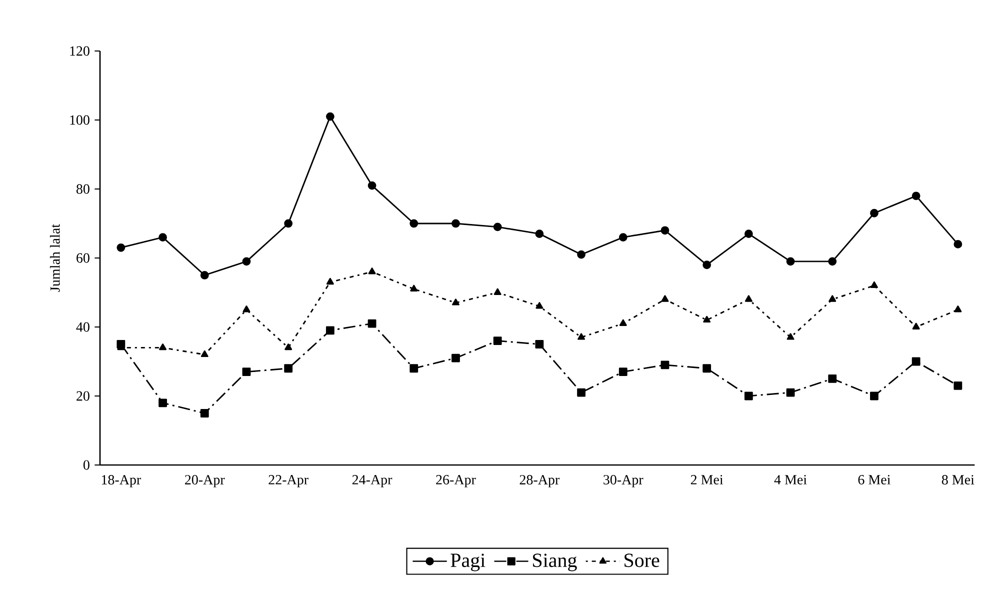 This screenshot has width=989, height=591. What do you see at coordinates (80, 51) in the screenshot?
I see `y-tick-label: 120` at bounding box center [80, 51].